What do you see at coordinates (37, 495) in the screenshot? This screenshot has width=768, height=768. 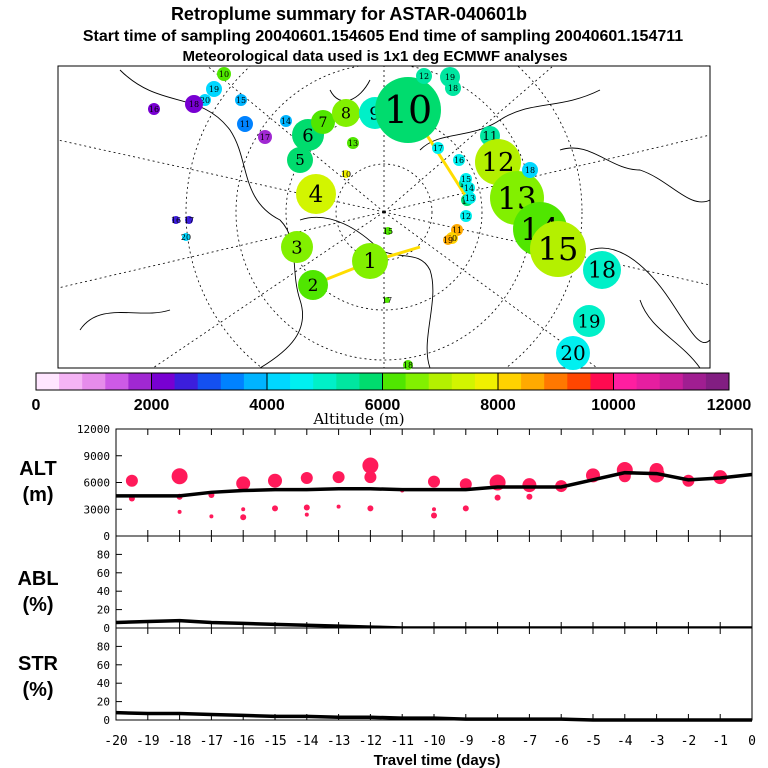 I see `panel-unit: (m)` at bounding box center [37, 495].